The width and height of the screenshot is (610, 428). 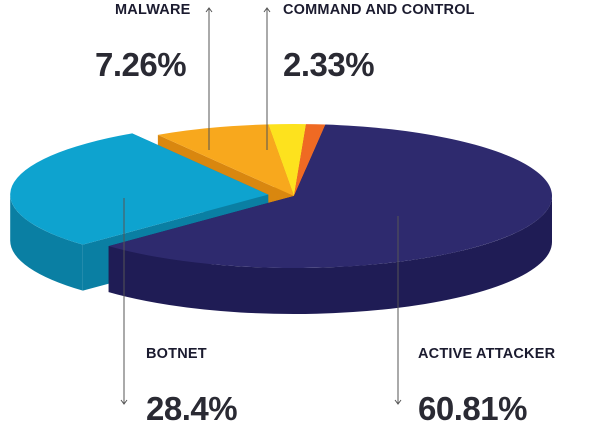 What do you see at coordinates (329, 64) in the screenshot?
I see `value-command-and-control: 2.33%` at bounding box center [329, 64].